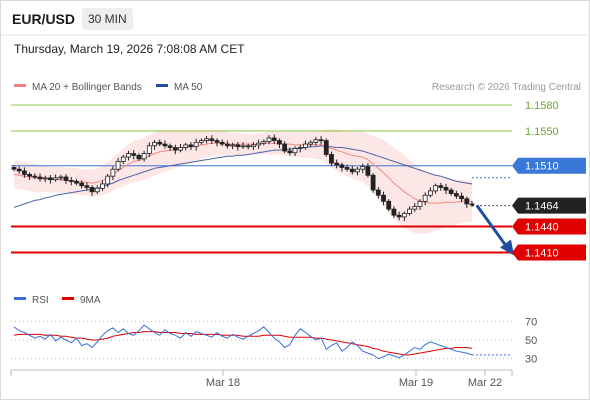 Image resolution: width=590 pixels, height=400 pixels. Describe the element at coordinates (542, 227) in the screenshot. I see `price-label-support: 1.1440` at that location.